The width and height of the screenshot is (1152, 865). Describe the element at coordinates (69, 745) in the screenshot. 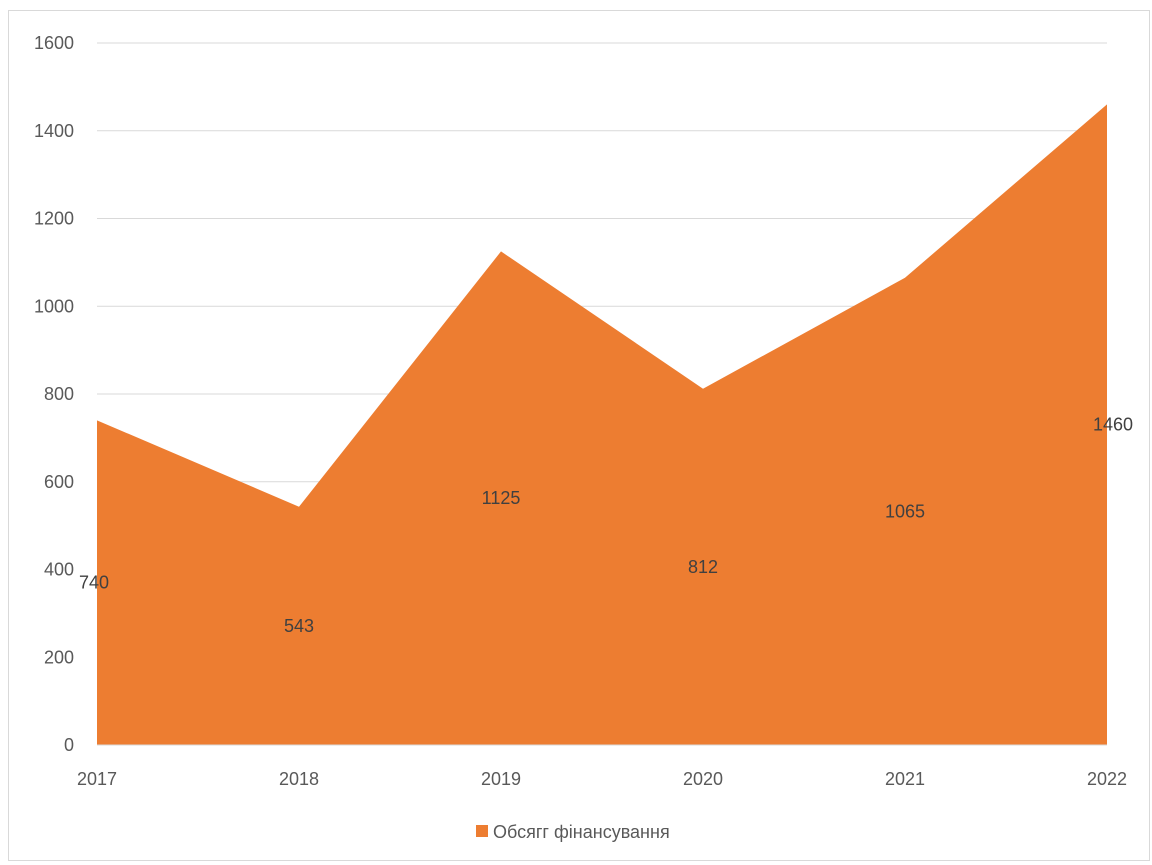

I see `y-tick-label: 0` at that location.